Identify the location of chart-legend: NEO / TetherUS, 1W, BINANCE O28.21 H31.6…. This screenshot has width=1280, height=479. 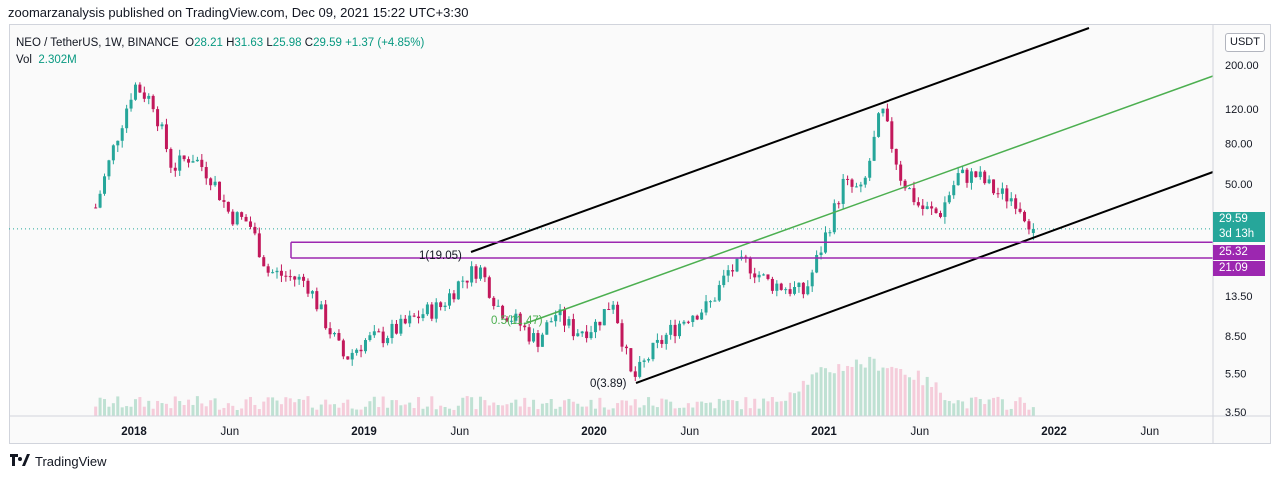
(220, 52).